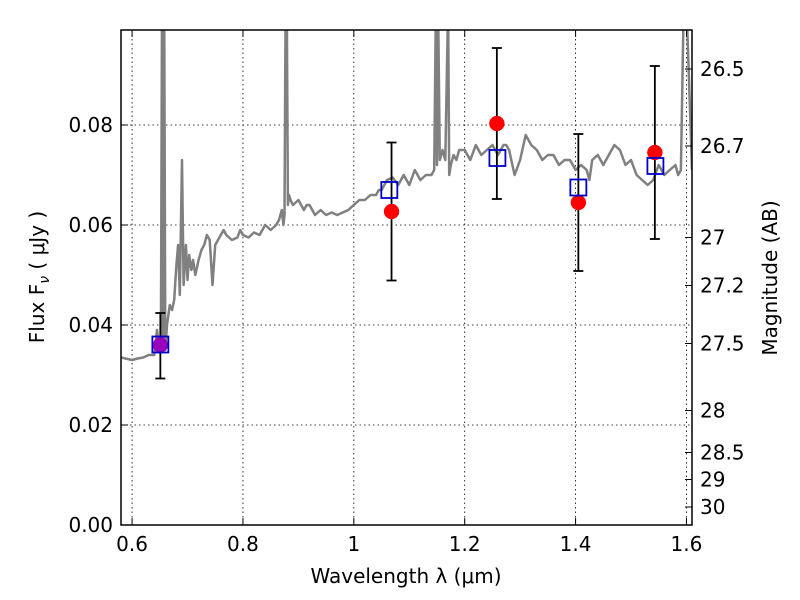 Image resolution: width=800 pixels, height=600 pixels. Describe the element at coordinates (687, 544) in the screenshot. I see `x-tick-label: 1.6` at that location.